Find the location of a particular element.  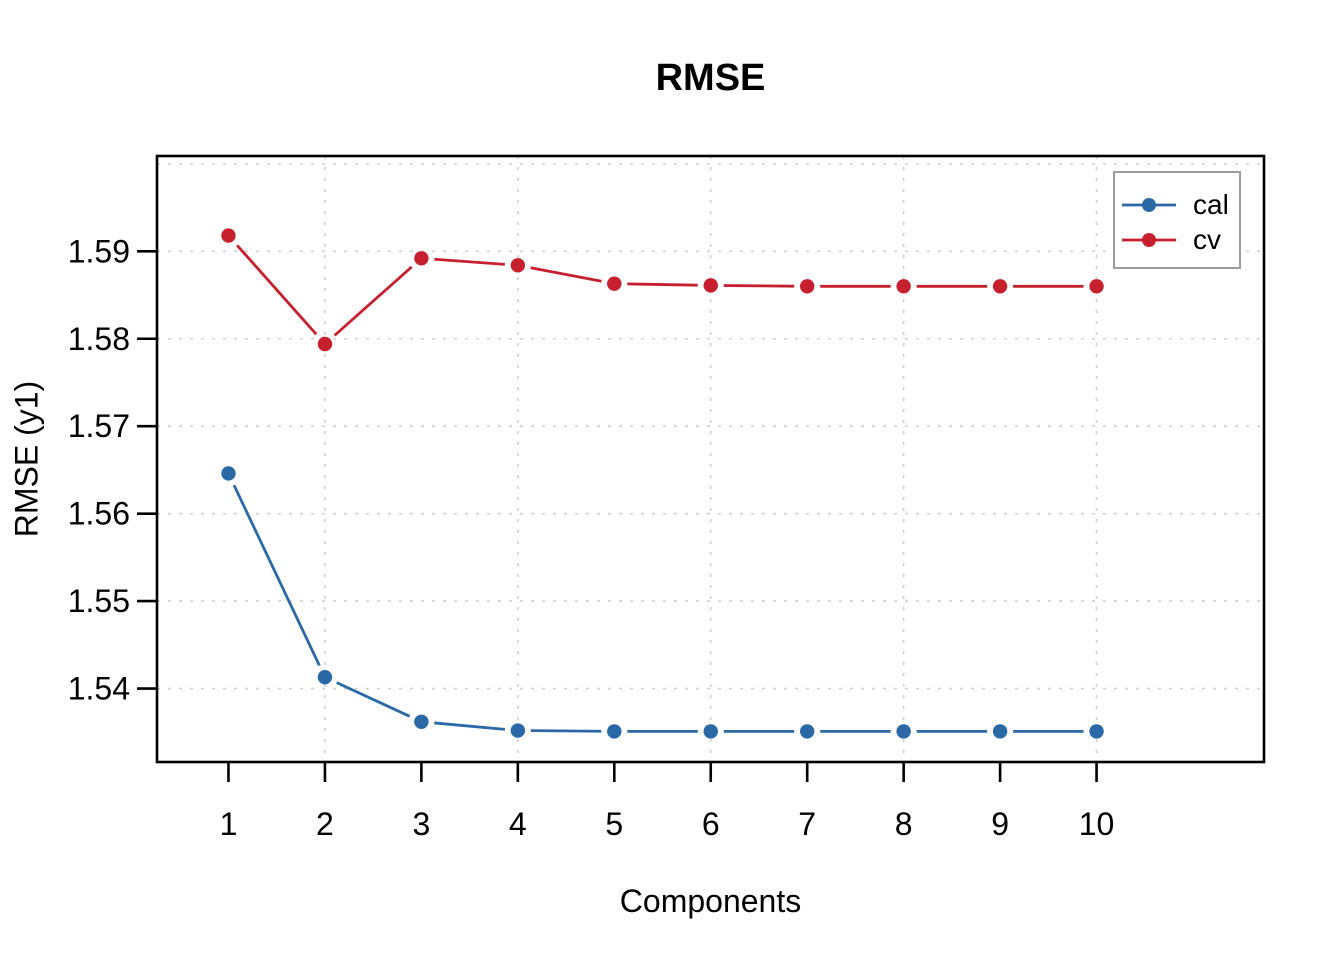

x-tick-label: 3 is located at coordinates (421, 824).